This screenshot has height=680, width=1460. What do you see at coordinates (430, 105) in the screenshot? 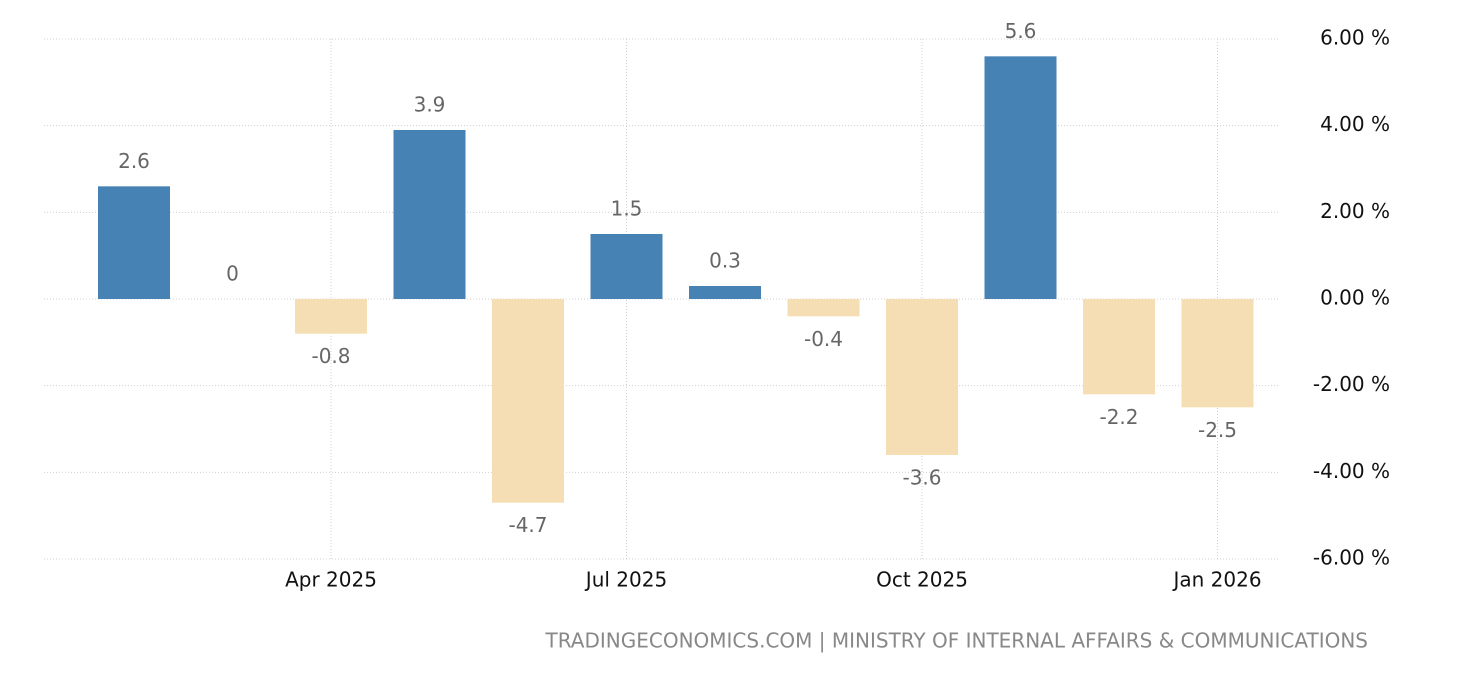
I see `data-label: 3.9` at bounding box center [430, 105].